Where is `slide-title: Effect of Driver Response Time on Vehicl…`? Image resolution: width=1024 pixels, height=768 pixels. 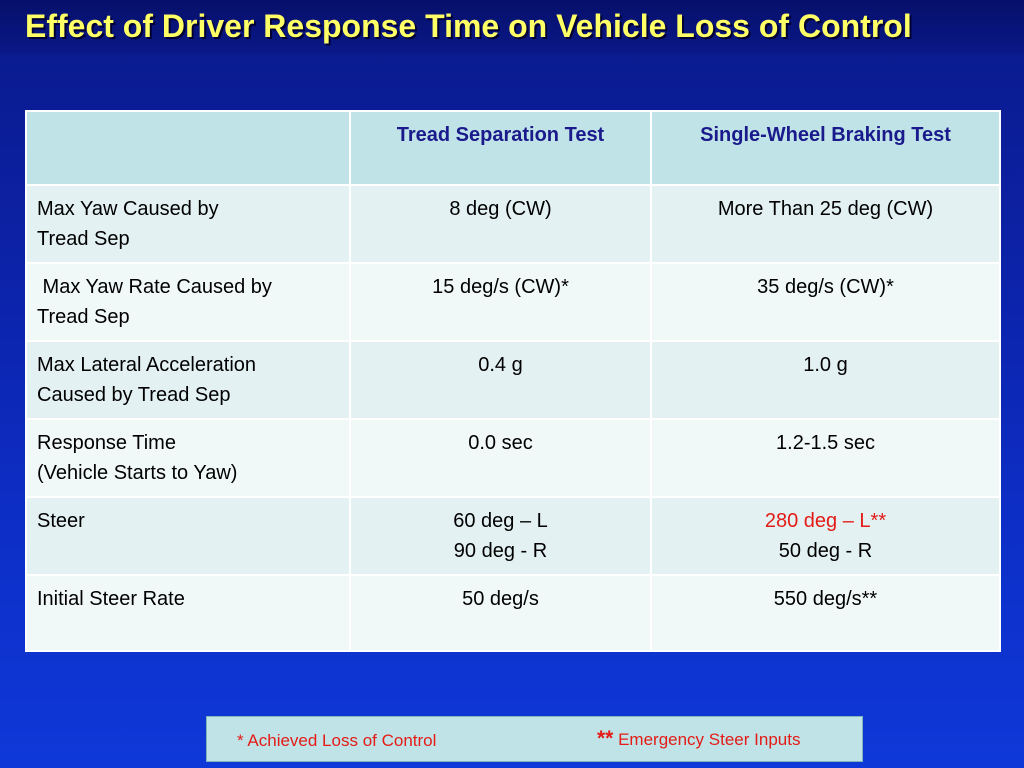 slide-title: Effect of Driver Response Time on Vehicl… is located at coordinates (468, 26).